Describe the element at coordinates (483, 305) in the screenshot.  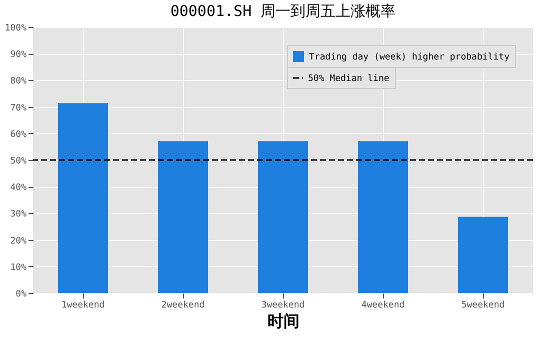
I see `x-tick-label: 5weekend` at that location.